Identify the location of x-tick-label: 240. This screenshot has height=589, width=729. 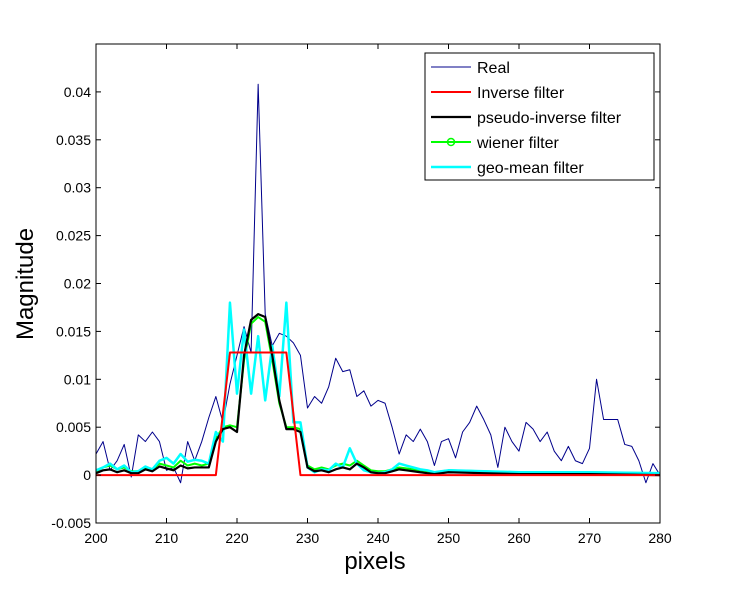
(378, 538).